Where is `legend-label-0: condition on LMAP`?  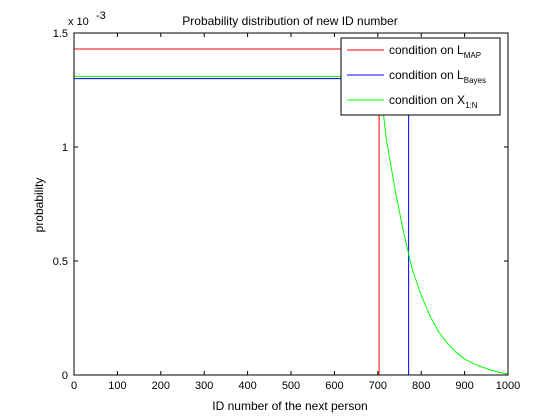
legend-label-0: condition on LMAP is located at coordinates (435, 51).